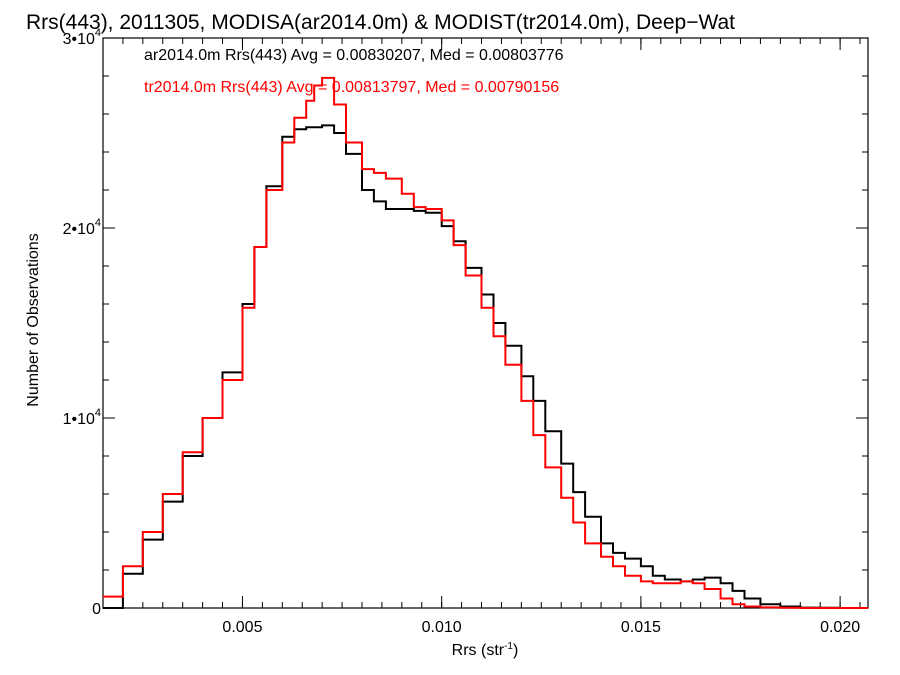 Image resolution: width=900 pixels, height=675 pixels. I want to click on x-axis-label-main: Rrs (str, so click(478, 650).